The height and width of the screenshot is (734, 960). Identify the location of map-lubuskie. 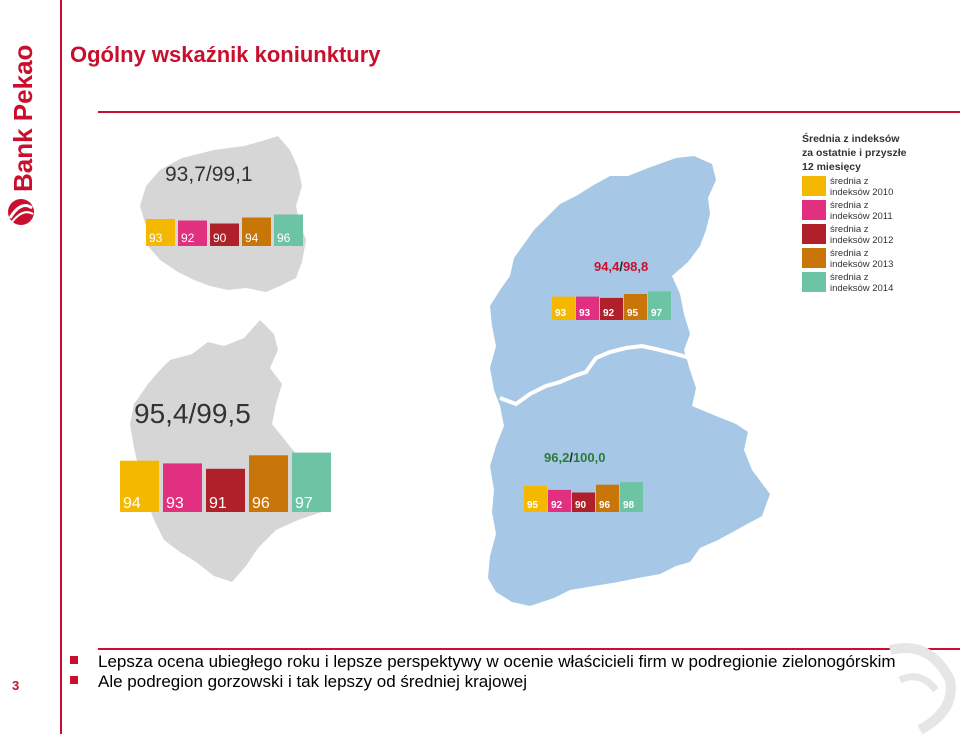
(228, 451).